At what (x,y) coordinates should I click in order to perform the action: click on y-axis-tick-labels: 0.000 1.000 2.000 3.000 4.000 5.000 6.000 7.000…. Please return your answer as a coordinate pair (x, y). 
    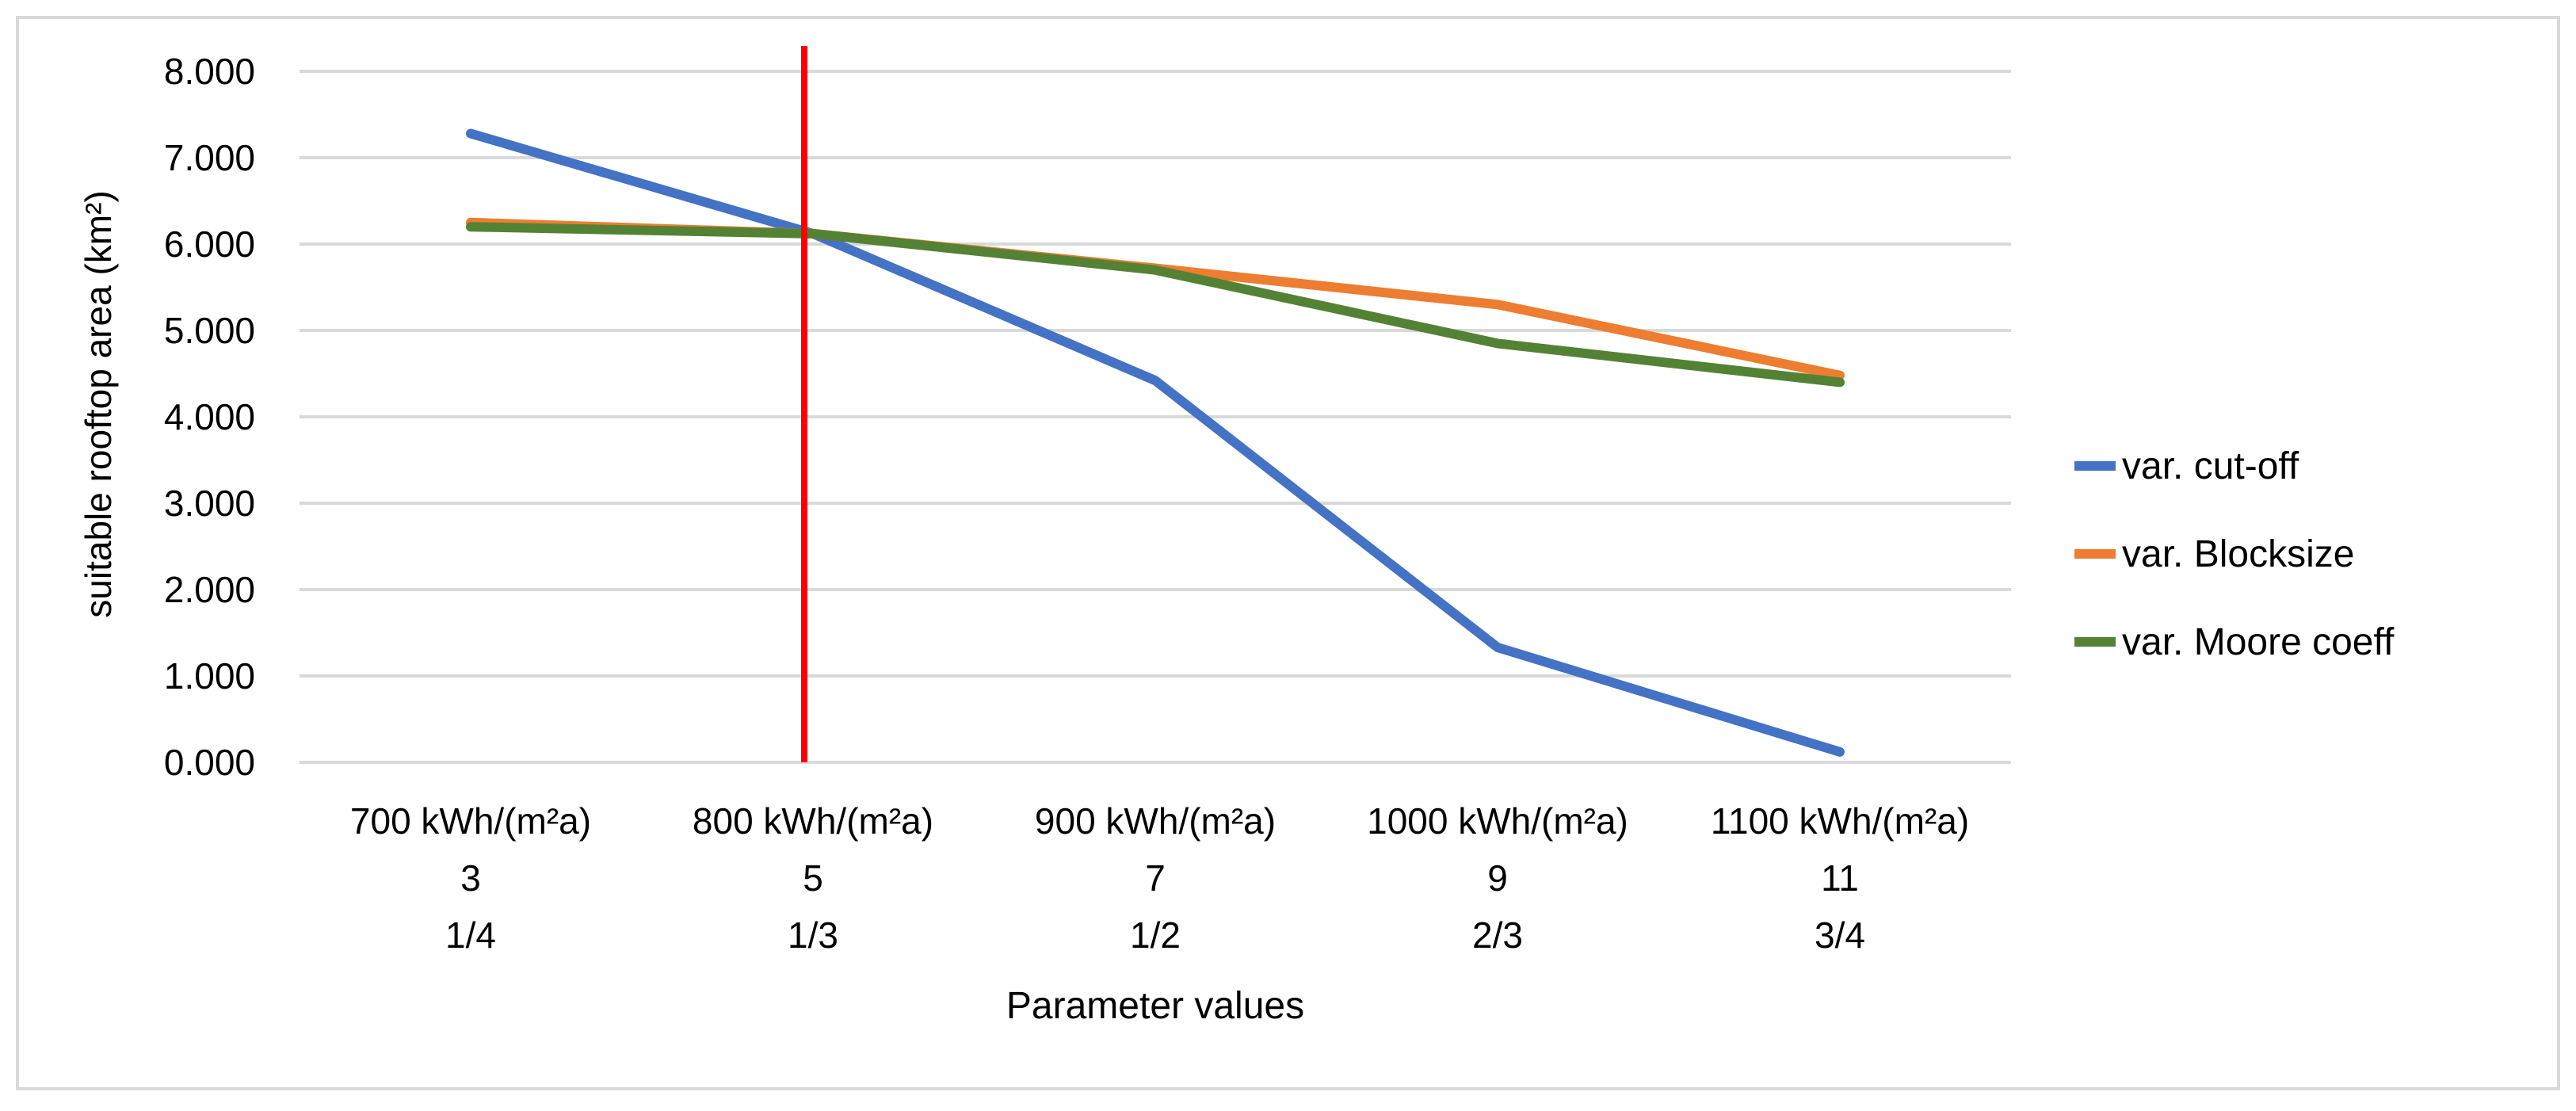
    Looking at the image, I should click on (209, 417).